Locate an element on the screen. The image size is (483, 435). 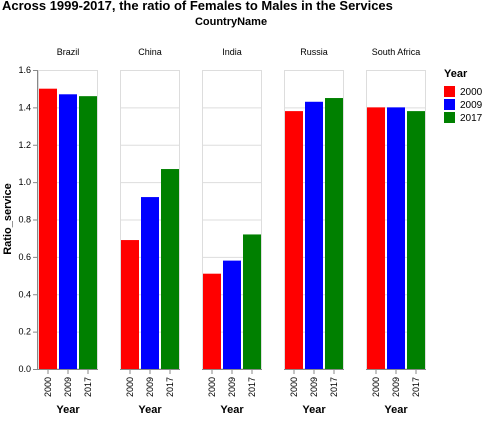
bar-brazil-2009 is located at coordinates (68, 231).